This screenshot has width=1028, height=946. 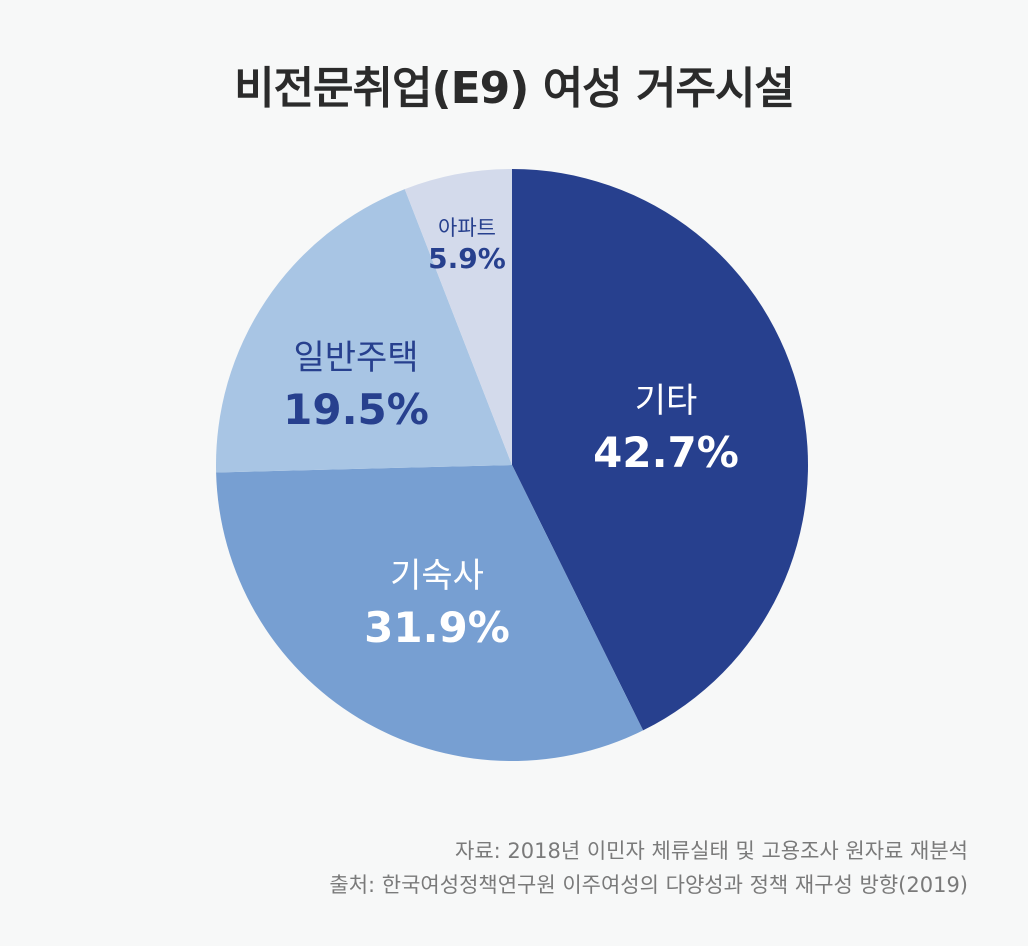 What do you see at coordinates (356, 382) in the screenshot?
I see `label-house: 일반주택 19.5%` at bounding box center [356, 382].